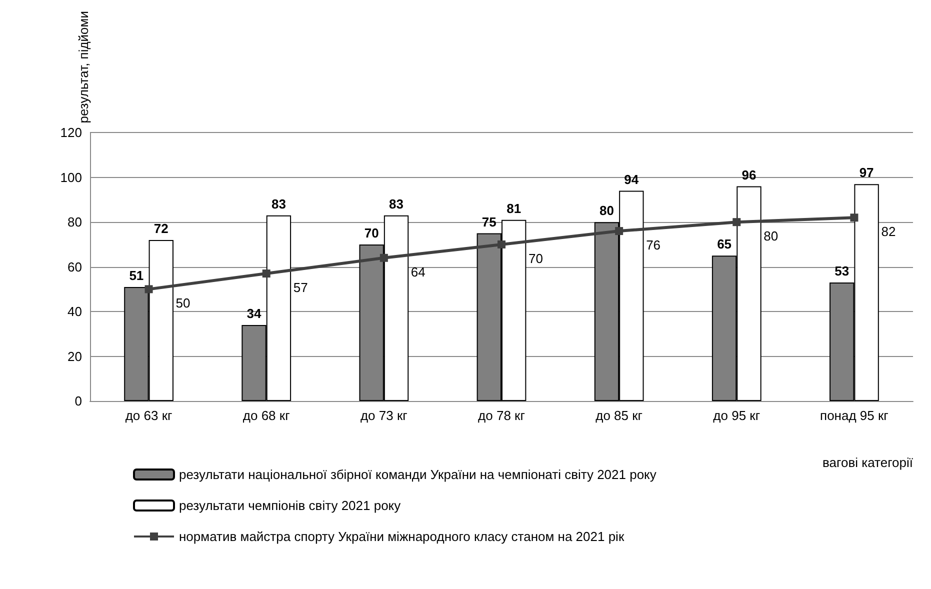  I want to click on y-axis-title: результат, підйоми, so click(83, 67).